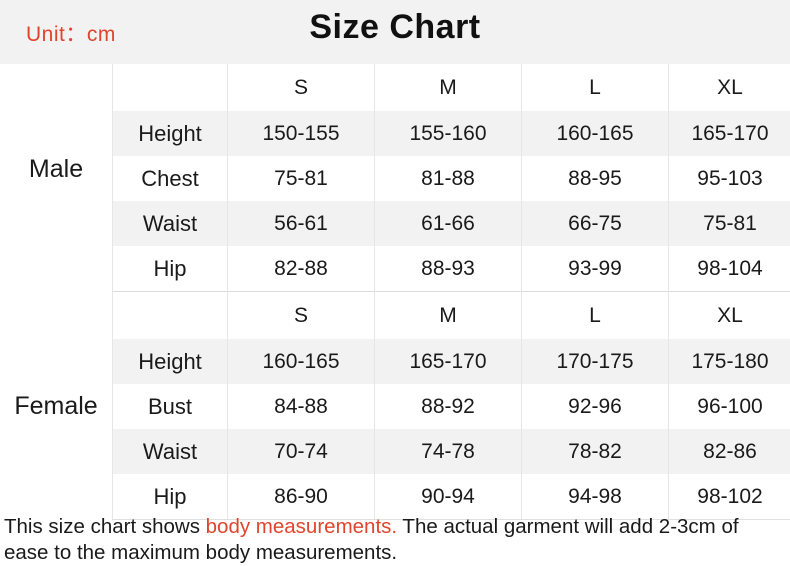 The width and height of the screenshot is (790, 566). What do you see at coordinates (595, 497) in the screenshot?
I see `cell-value: 94-98` at bounding box center [595, 497].